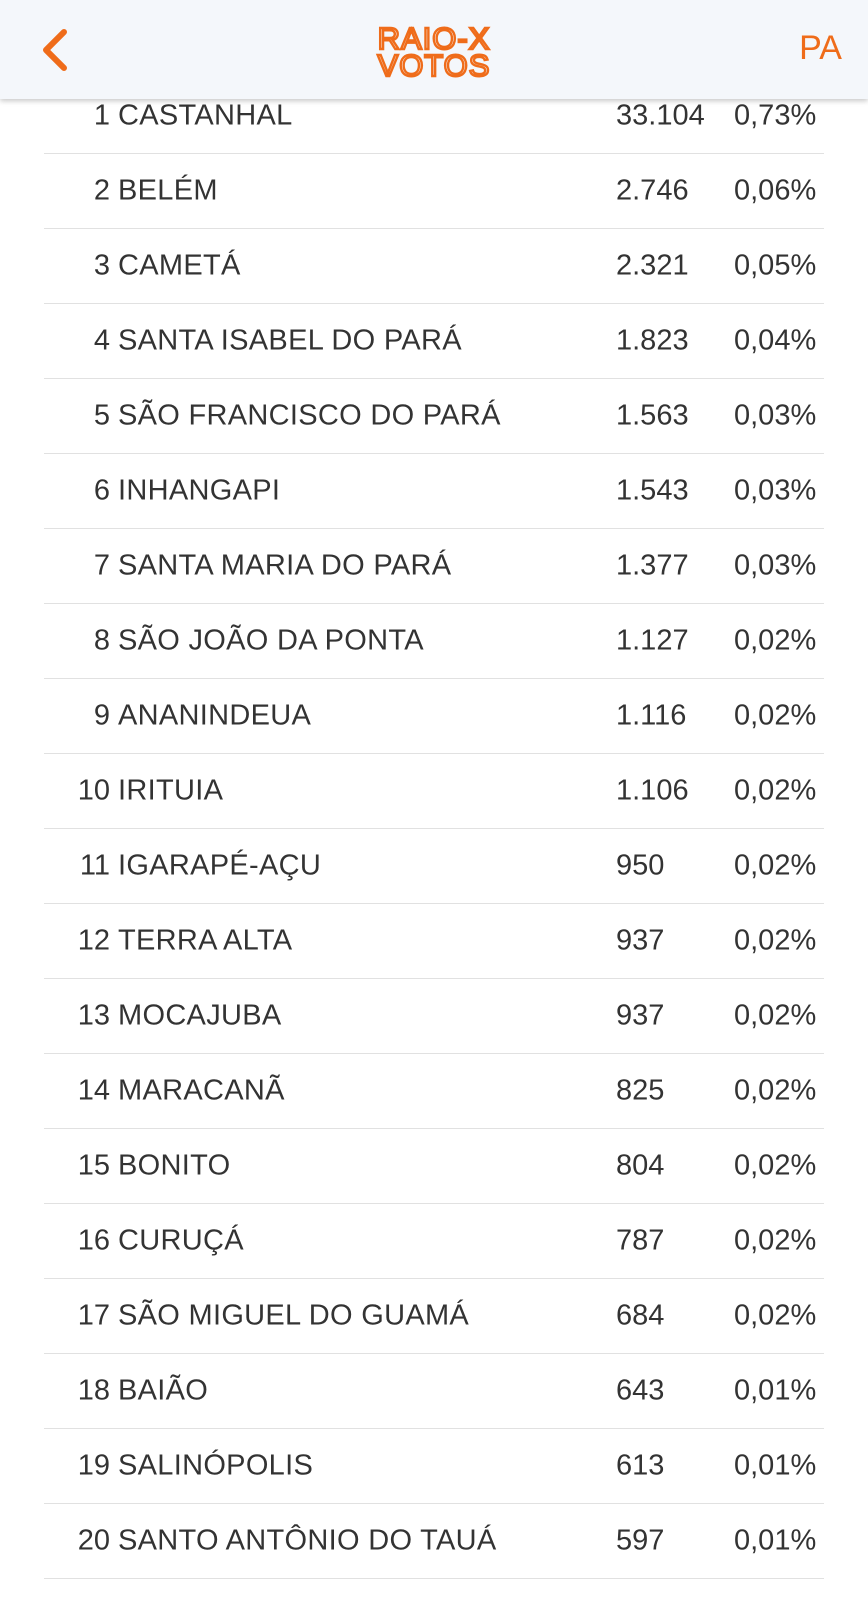 The image size is (868, 1600). Describe the element at coordinates (205, 115) in the screenshot. I see `city-name-cell: CASTANHAL` at that location.